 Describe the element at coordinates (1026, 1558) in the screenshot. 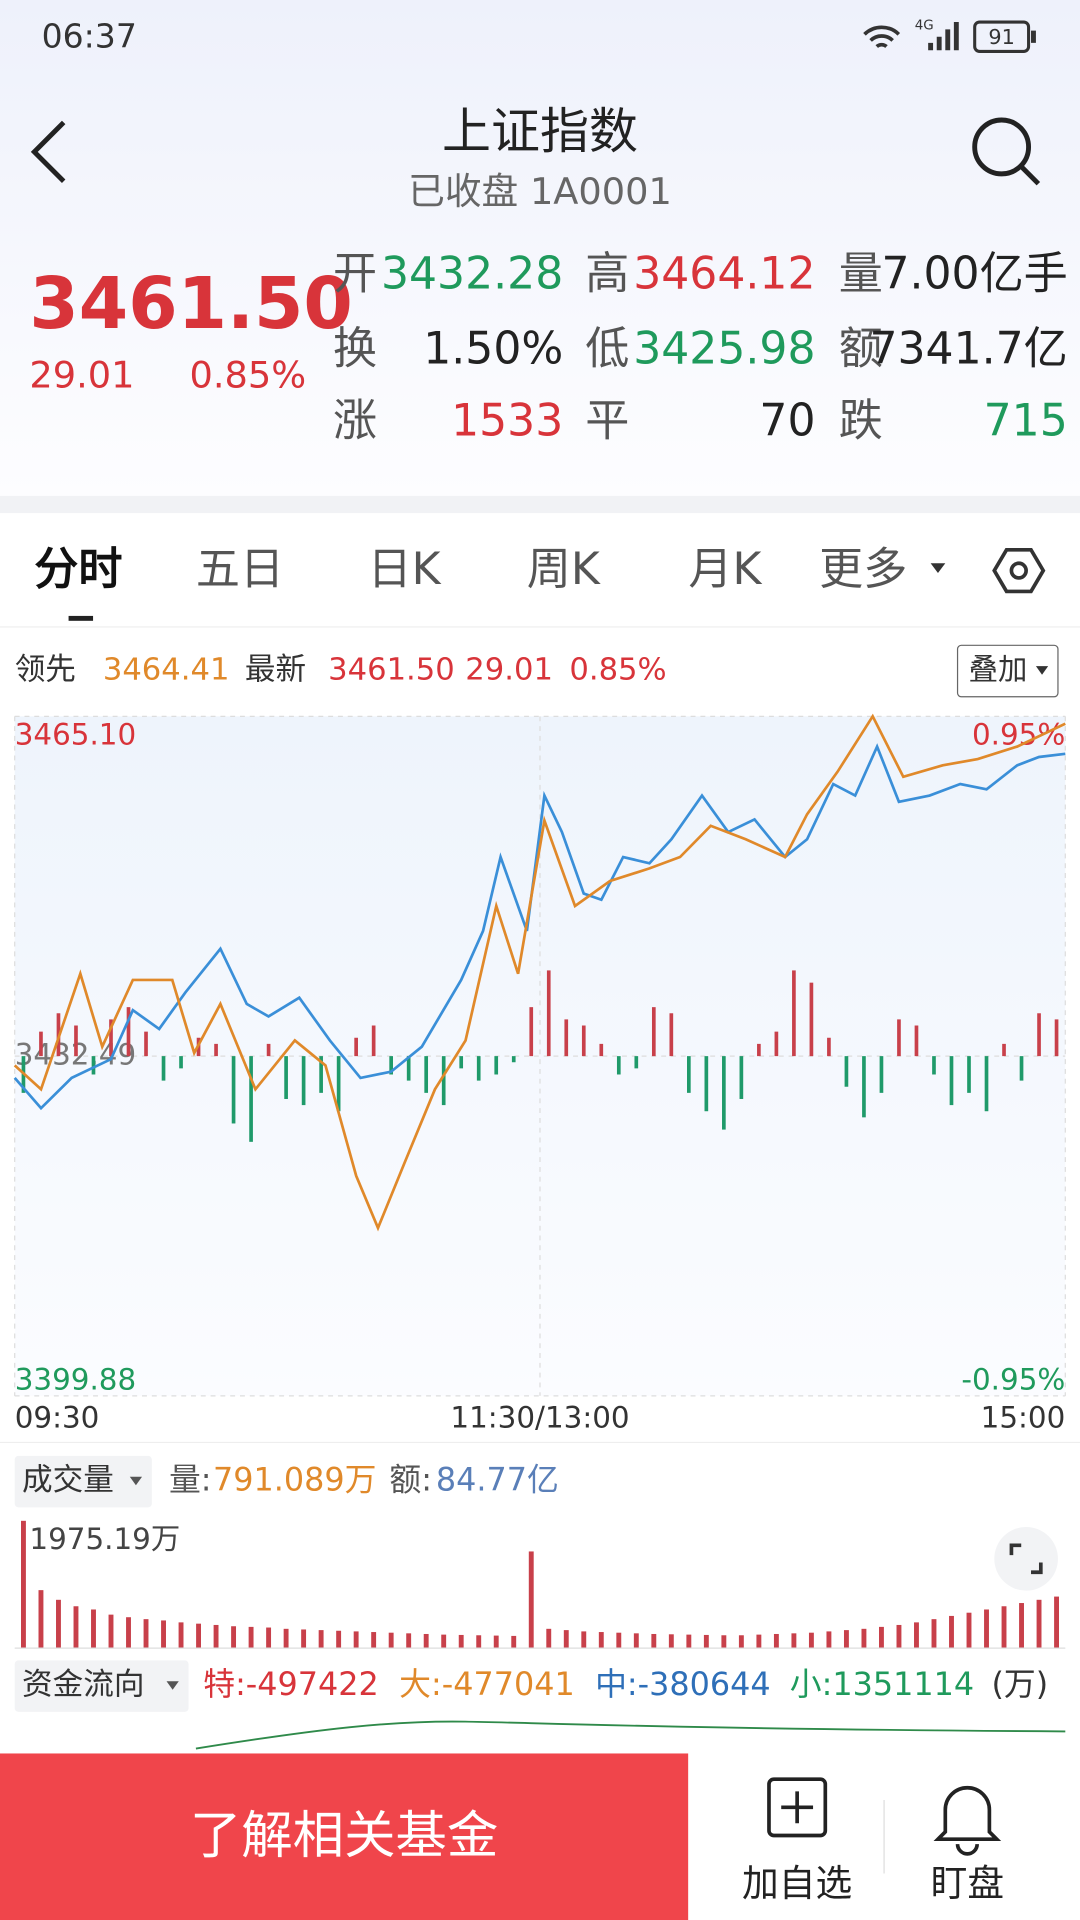

I see `expand-button` at that location.